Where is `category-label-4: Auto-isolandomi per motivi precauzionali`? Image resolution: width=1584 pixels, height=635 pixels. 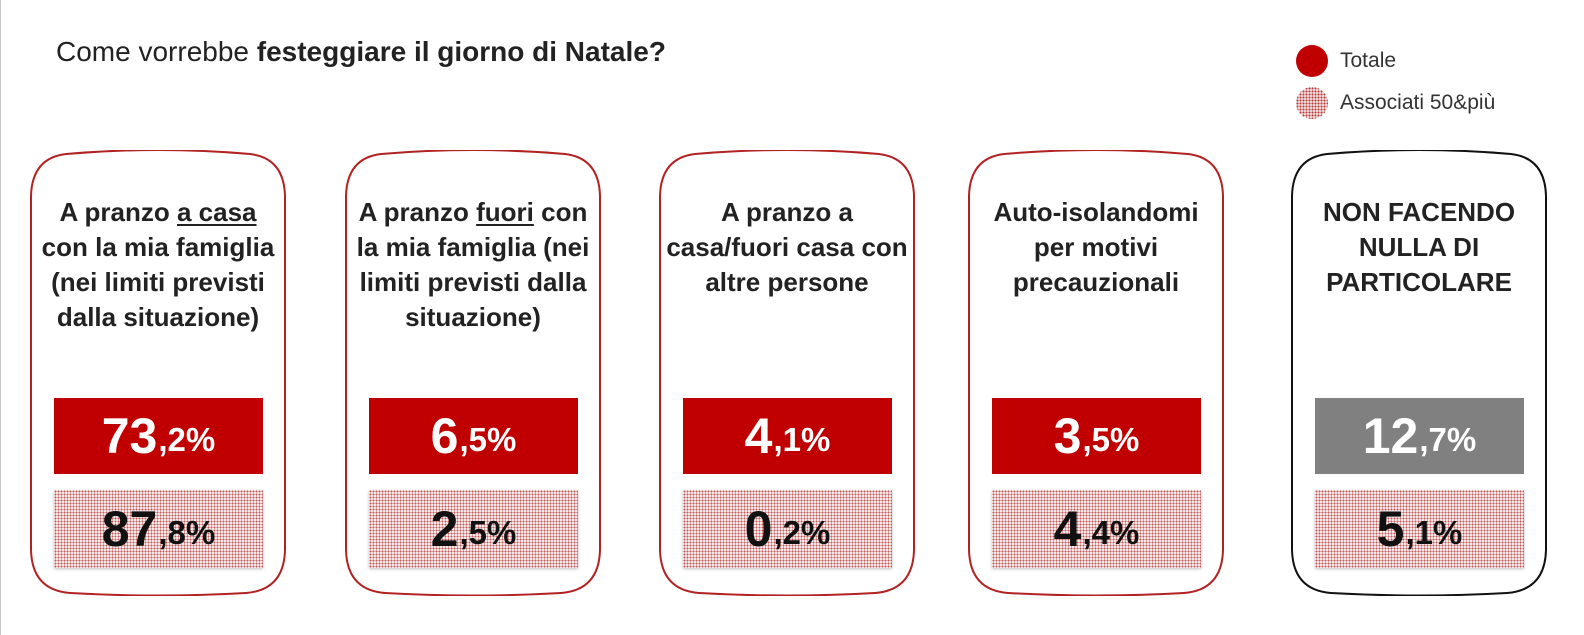 category-label-4: Auto-isolandomi per motivi precauzionali is located at coordinates (1096, 247).